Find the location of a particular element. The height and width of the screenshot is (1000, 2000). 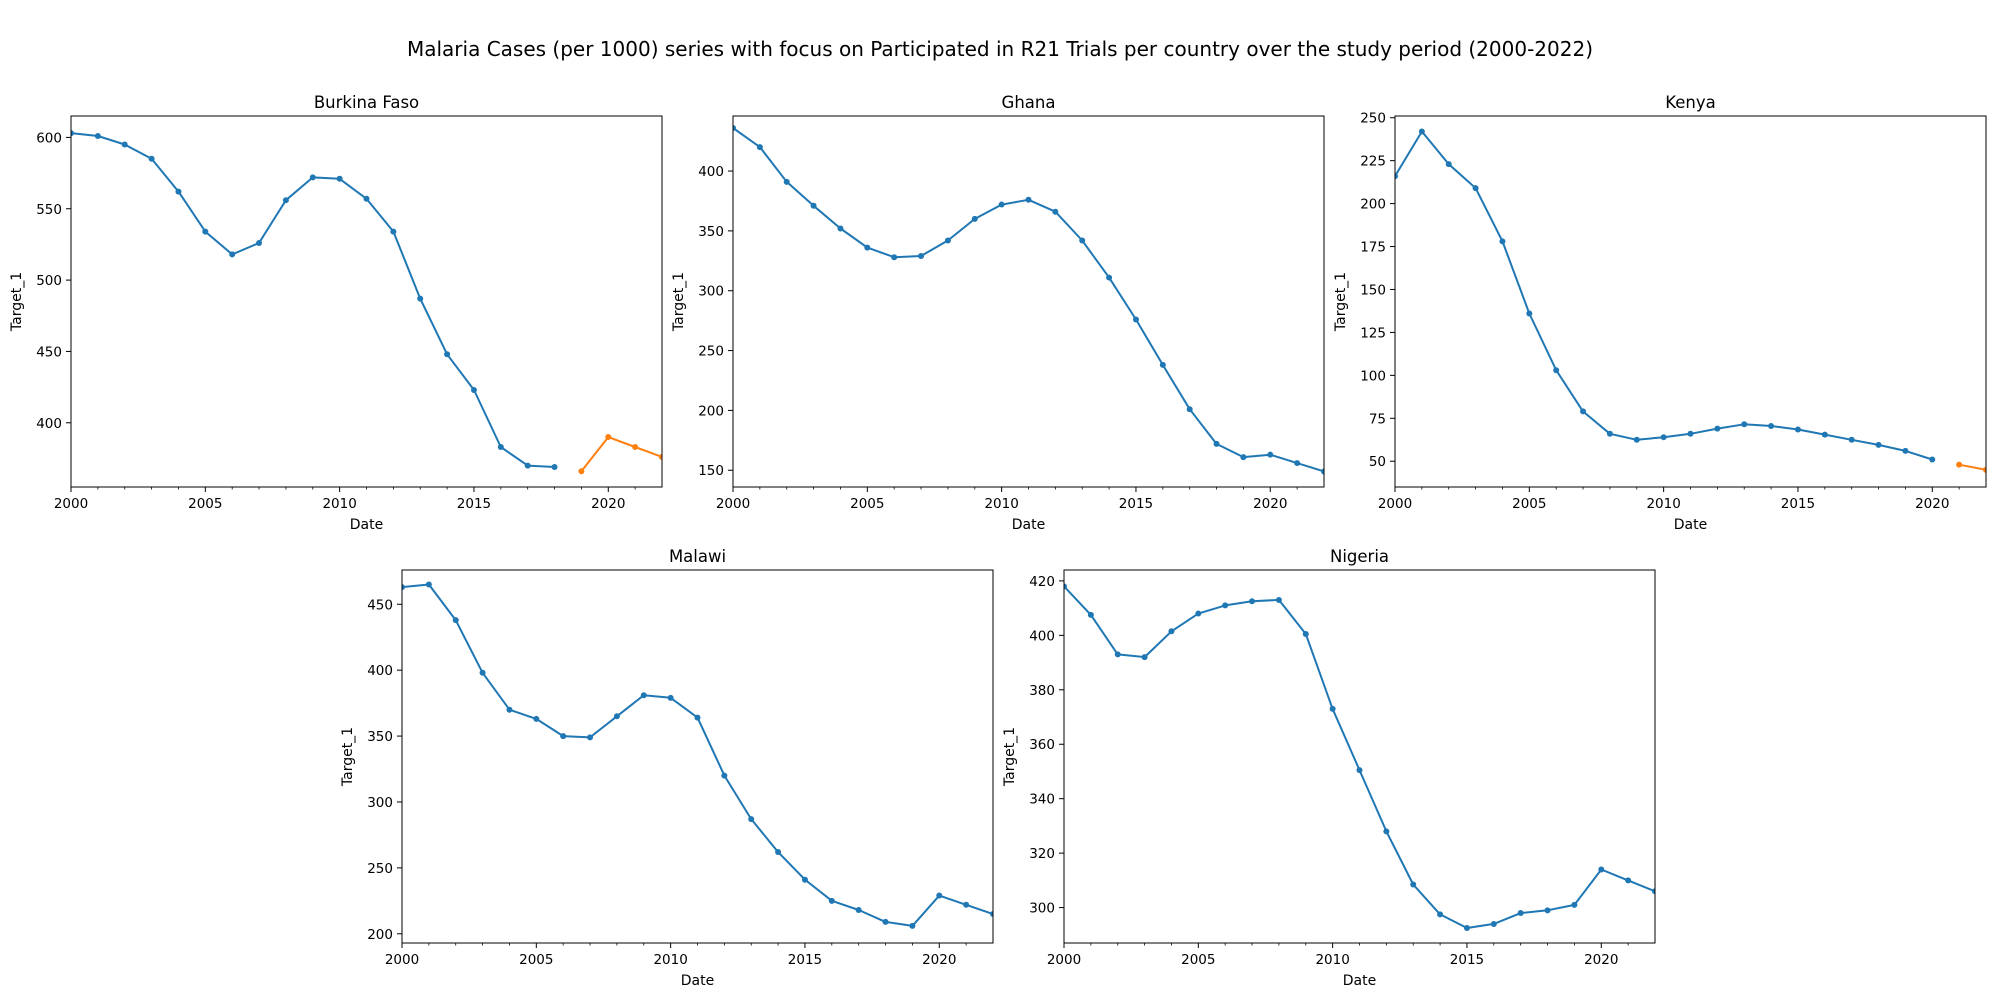

y-tick-label: 100 is located at coordinates (1373, 376).